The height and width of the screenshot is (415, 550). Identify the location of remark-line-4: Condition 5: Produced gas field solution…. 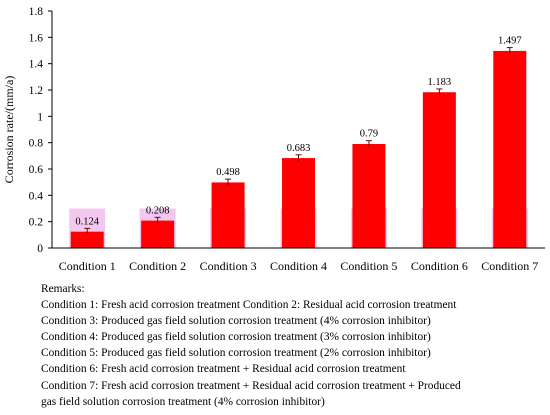
(236, 353).